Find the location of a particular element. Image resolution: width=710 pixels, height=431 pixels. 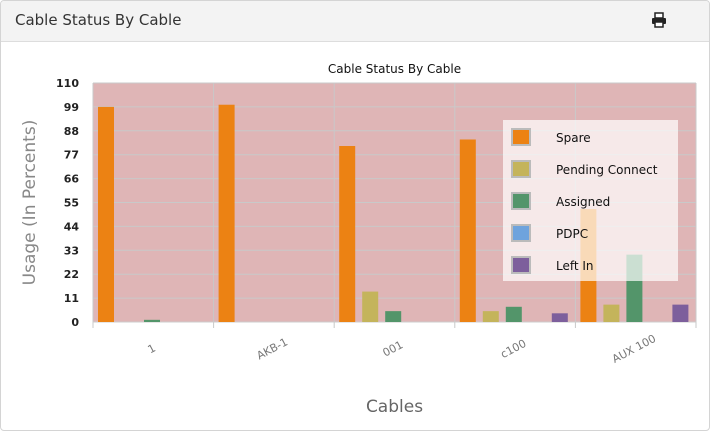

y-tick-label: 88 is located at coordinates (71, 131).